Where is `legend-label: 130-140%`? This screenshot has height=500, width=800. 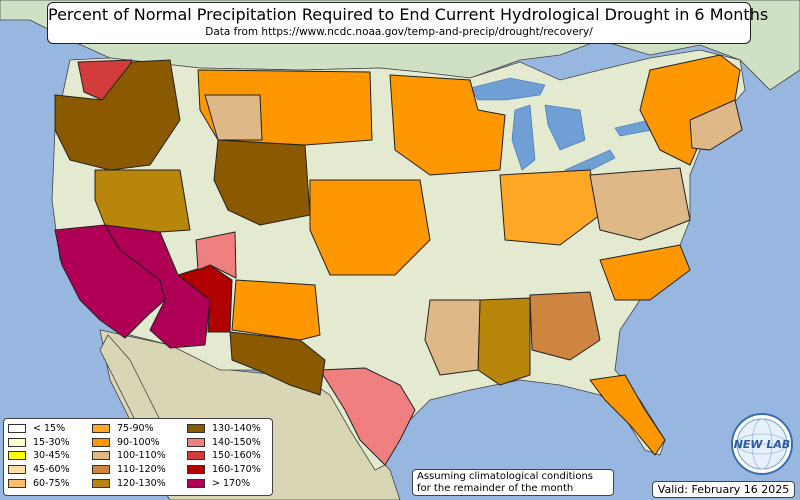
legend-label: 130-140% is located at coordinates (236, 429).